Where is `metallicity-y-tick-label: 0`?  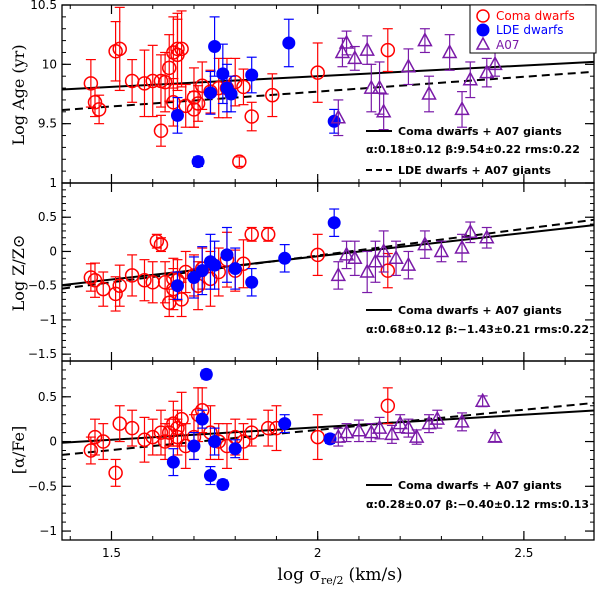
metallicity-y-tick-label: 0 is located at coordinates (53, 251).